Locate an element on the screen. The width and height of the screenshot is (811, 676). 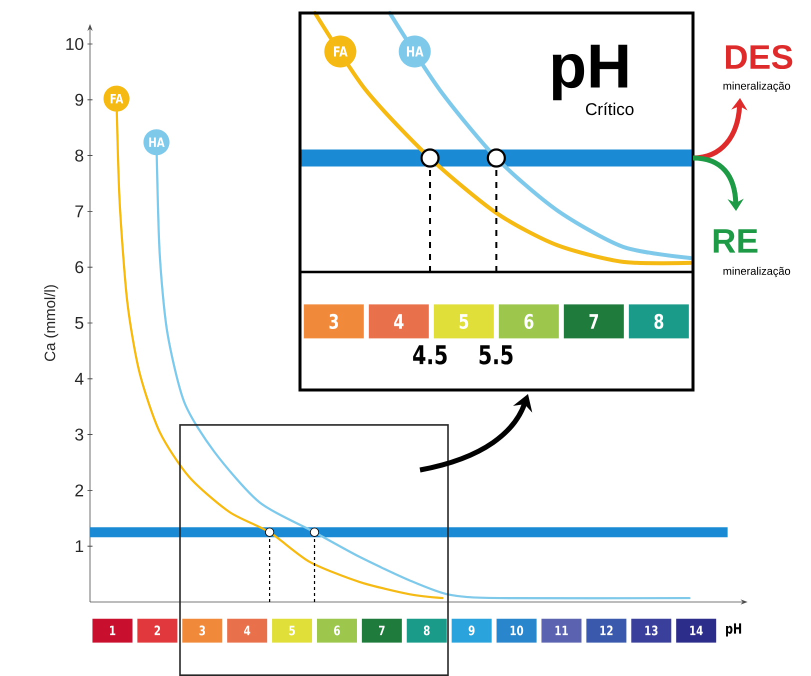
y-axis-title: Ca (mmol/l) is located at coordinates (51, 323).